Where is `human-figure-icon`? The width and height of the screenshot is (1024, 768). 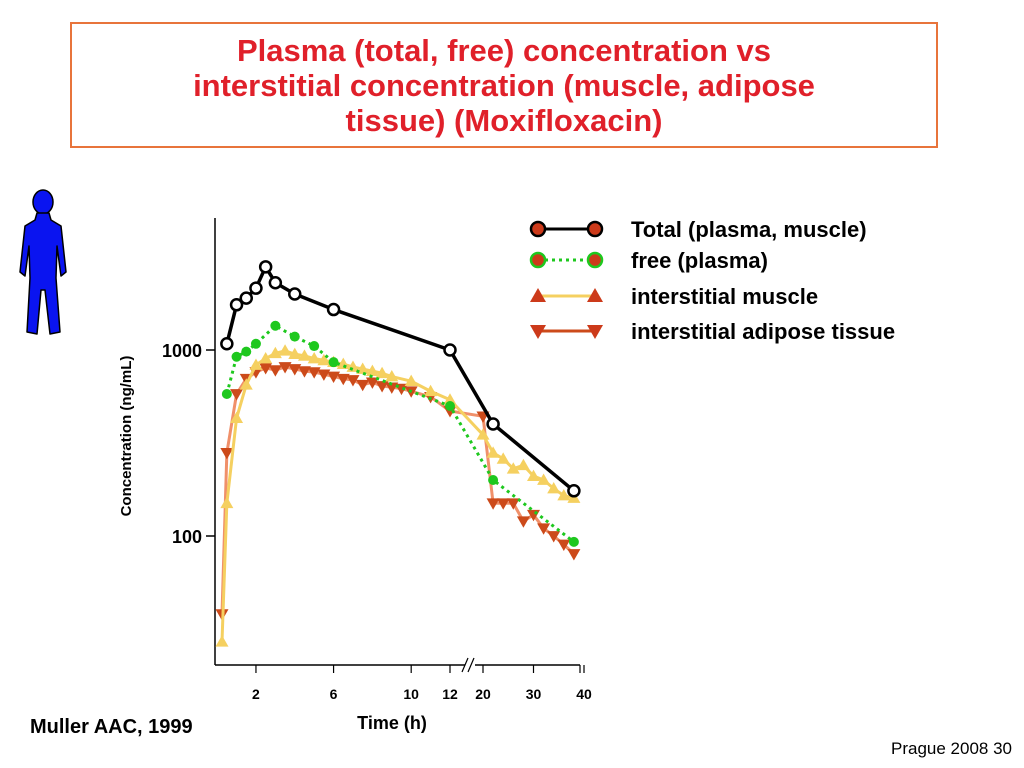 human-figure-icon is located at coordinates (43, 262).